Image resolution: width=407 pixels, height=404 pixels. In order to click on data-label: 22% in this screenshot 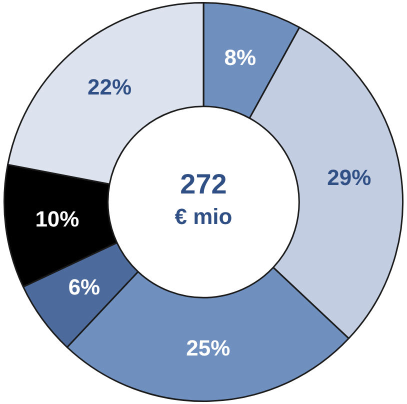, I will do `click(109, 87)`.